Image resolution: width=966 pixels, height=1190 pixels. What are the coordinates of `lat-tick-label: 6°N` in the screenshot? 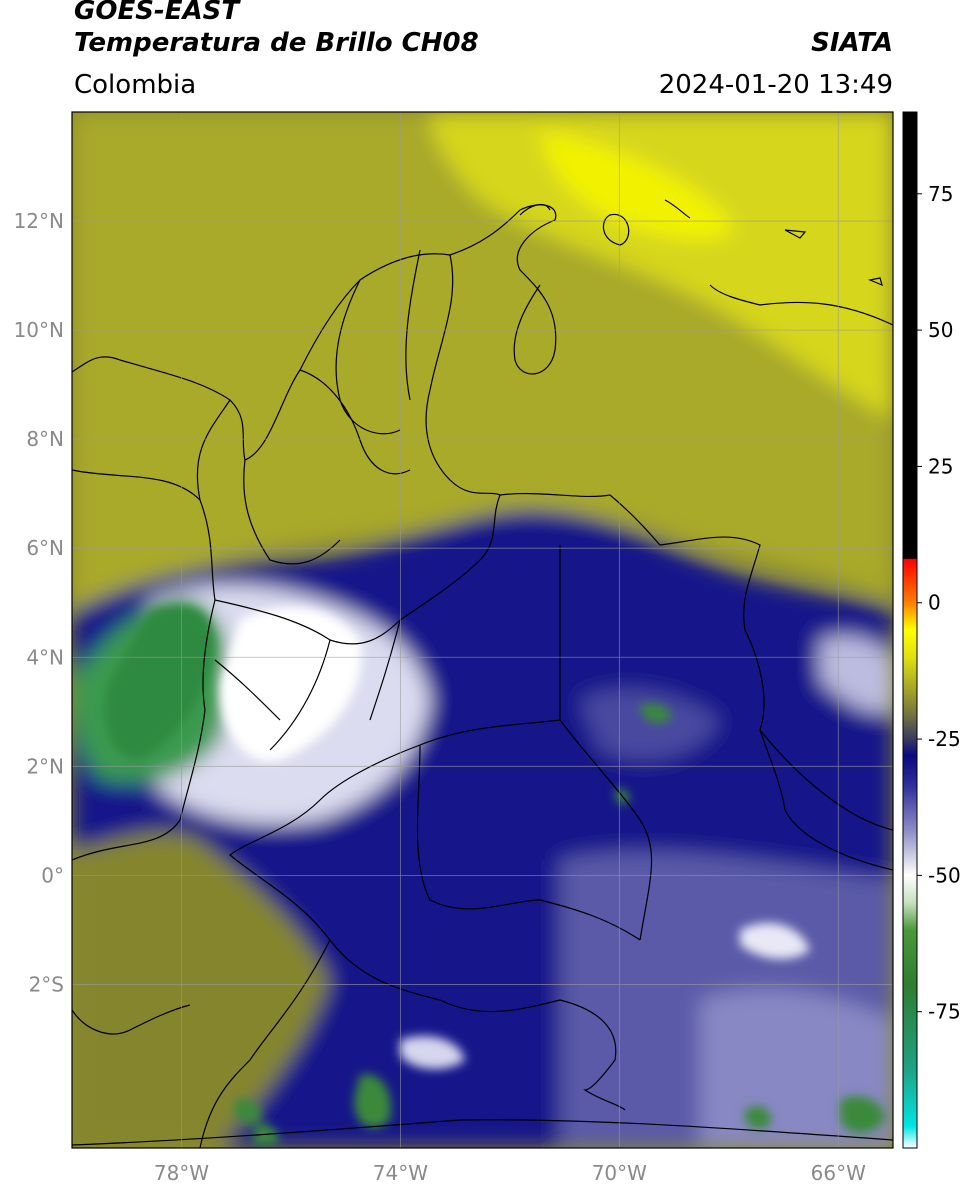 It's located at (45, 548).